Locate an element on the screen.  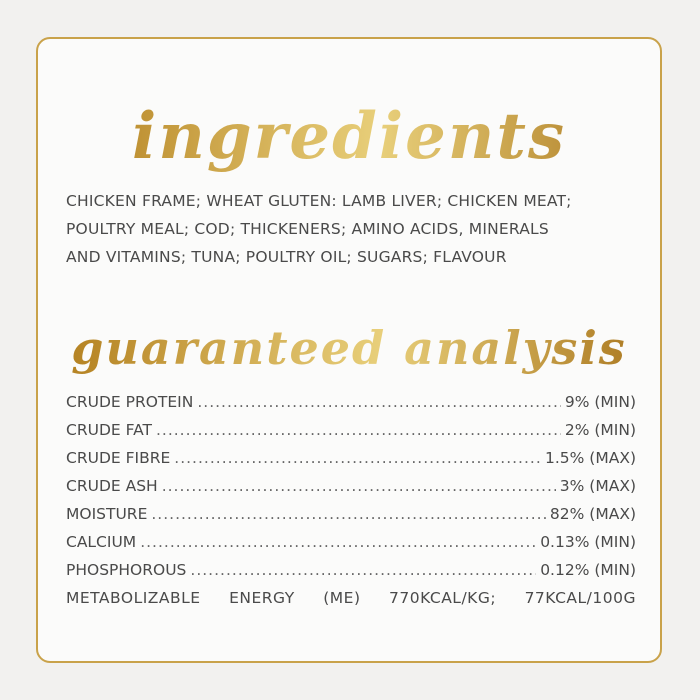
row-label: CRUDE PROTEIN is located at coordinates (130, 402).